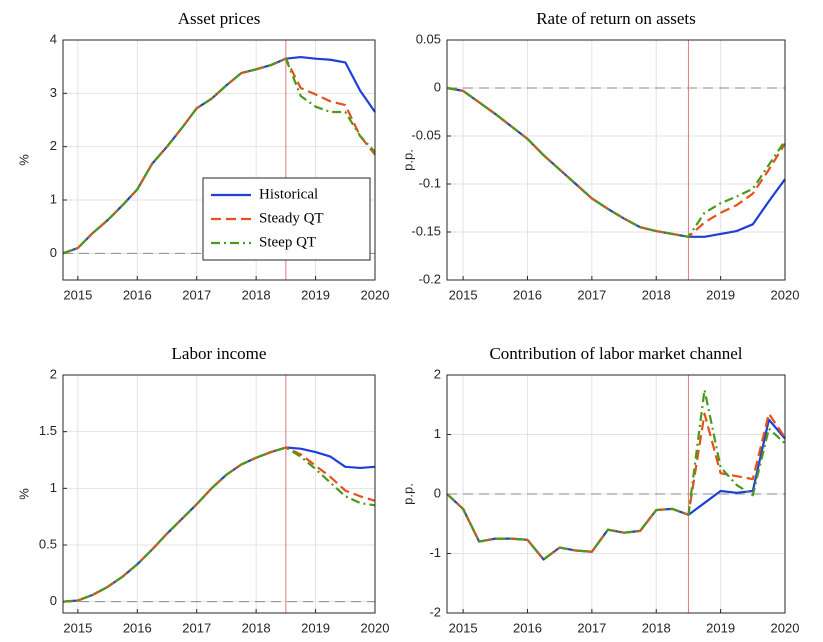 The image size is (823, 642). I want to click on y-tick-label: 0.05, so click(428, 38).